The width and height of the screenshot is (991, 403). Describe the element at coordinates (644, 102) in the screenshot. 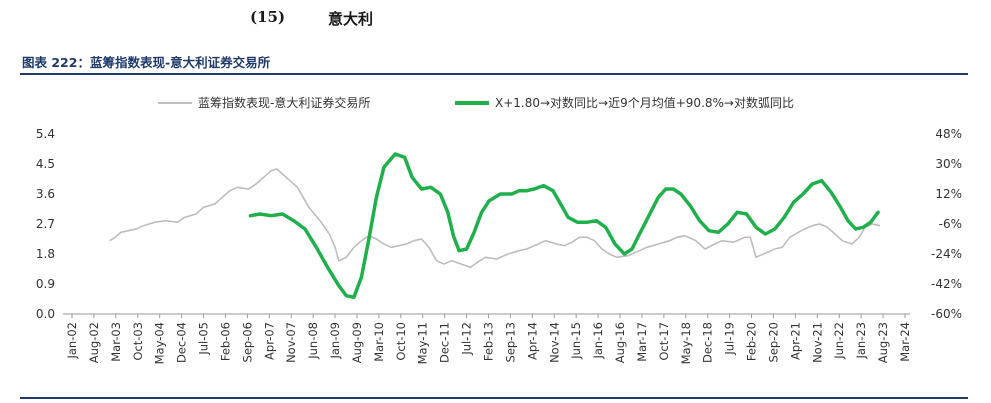

I see `legend-label-green: X+1.80→对数同比→近9个月均值+90.8%→对数弧同比` at that location.